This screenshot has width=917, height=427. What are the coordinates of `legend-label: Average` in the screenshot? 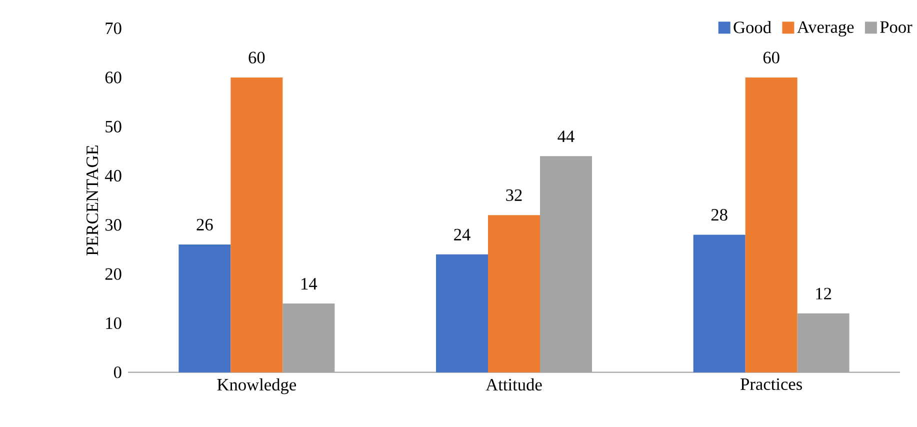 It's located at (825, 28).